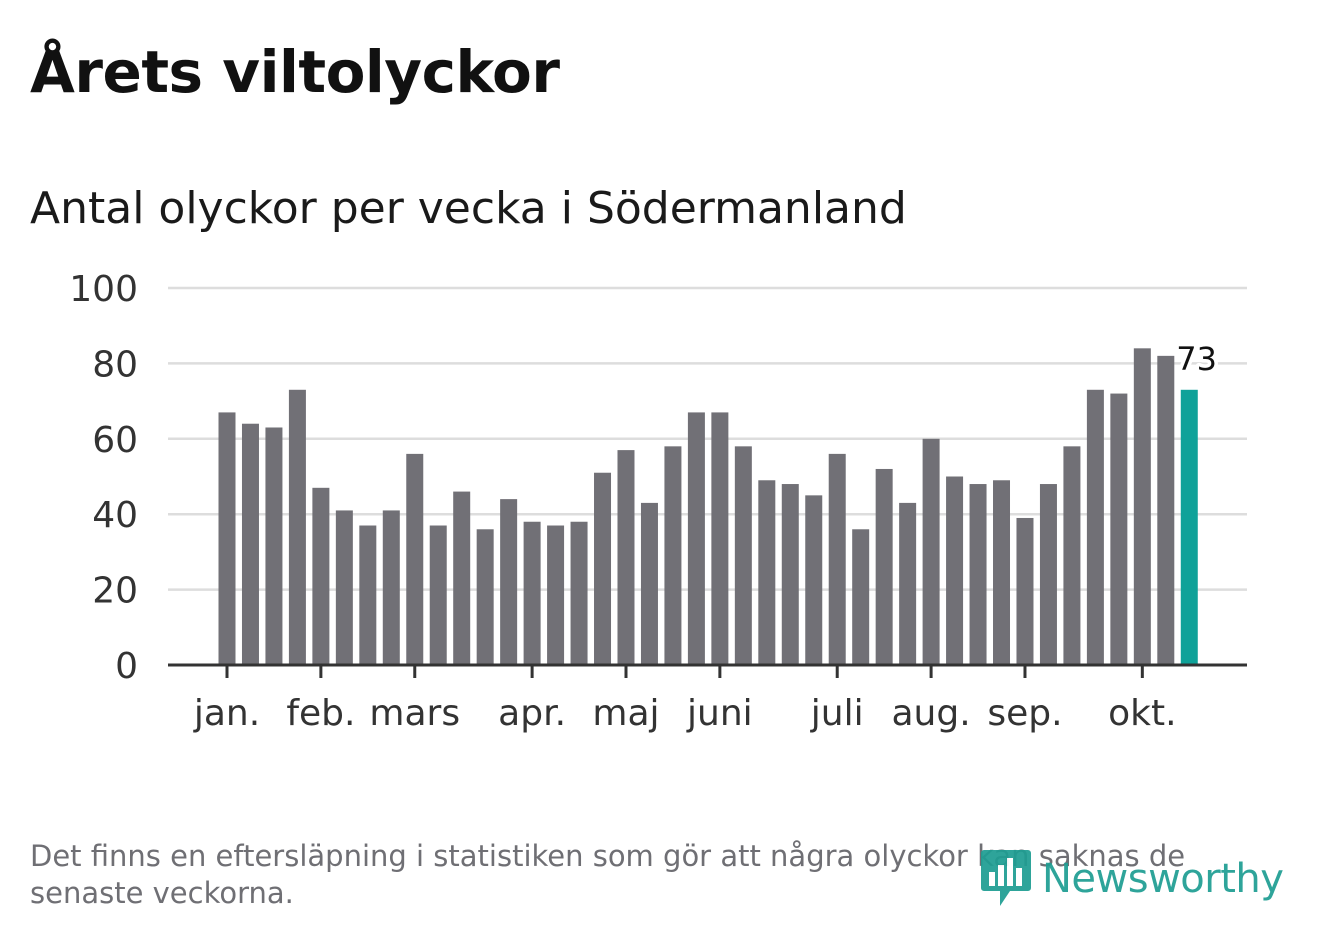  What do you see at coordinates (226, 713) in the screenshot?
I see `x-tick-label: jan.` at bounding box center [226, 713].